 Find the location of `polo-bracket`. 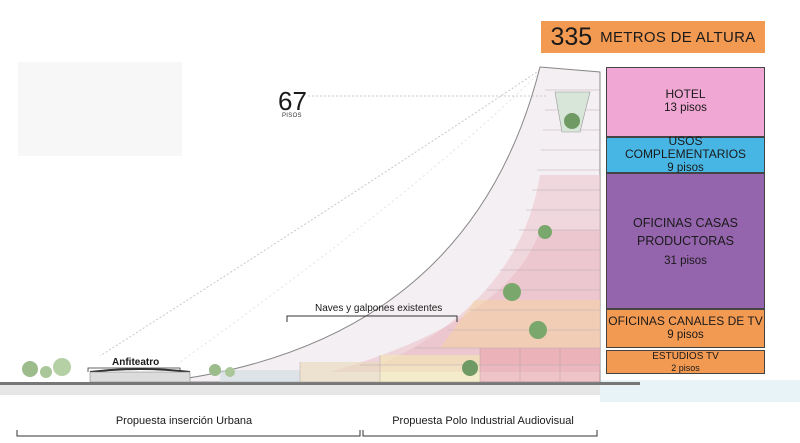

polo-bracket is located at coordinates (480, 433).